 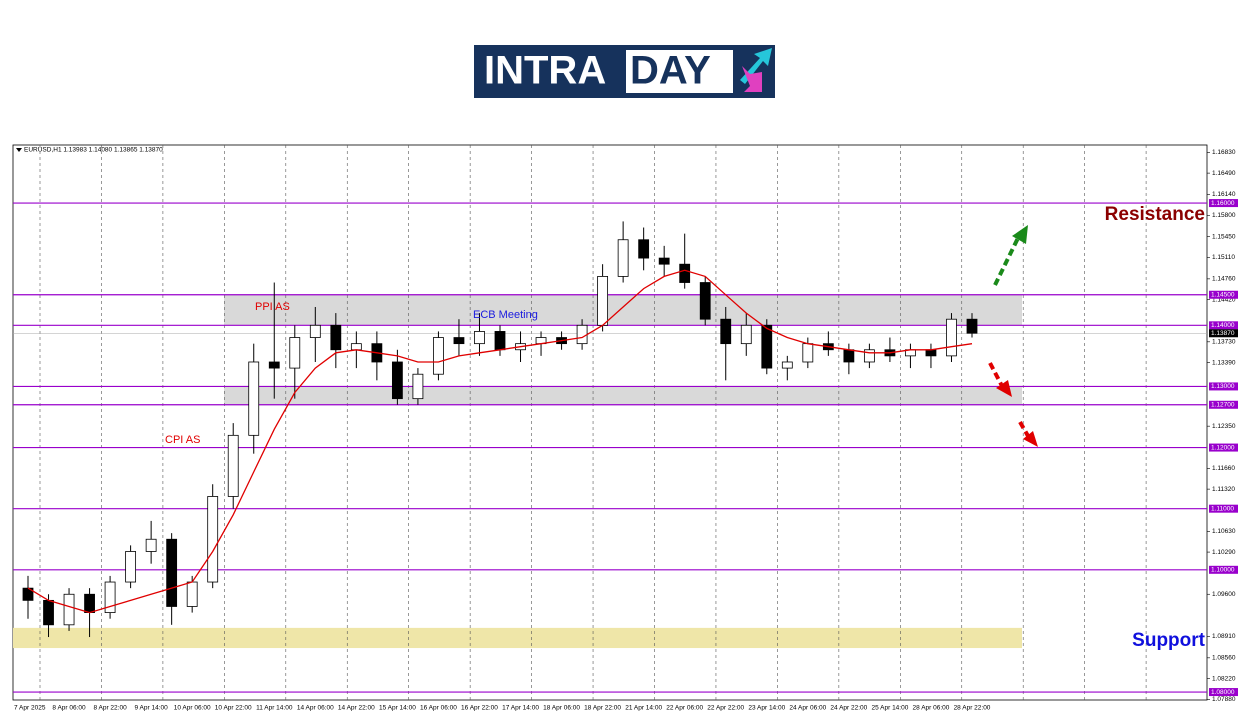 I want to click on logo-right: DAY, so click(x=670, y=71).